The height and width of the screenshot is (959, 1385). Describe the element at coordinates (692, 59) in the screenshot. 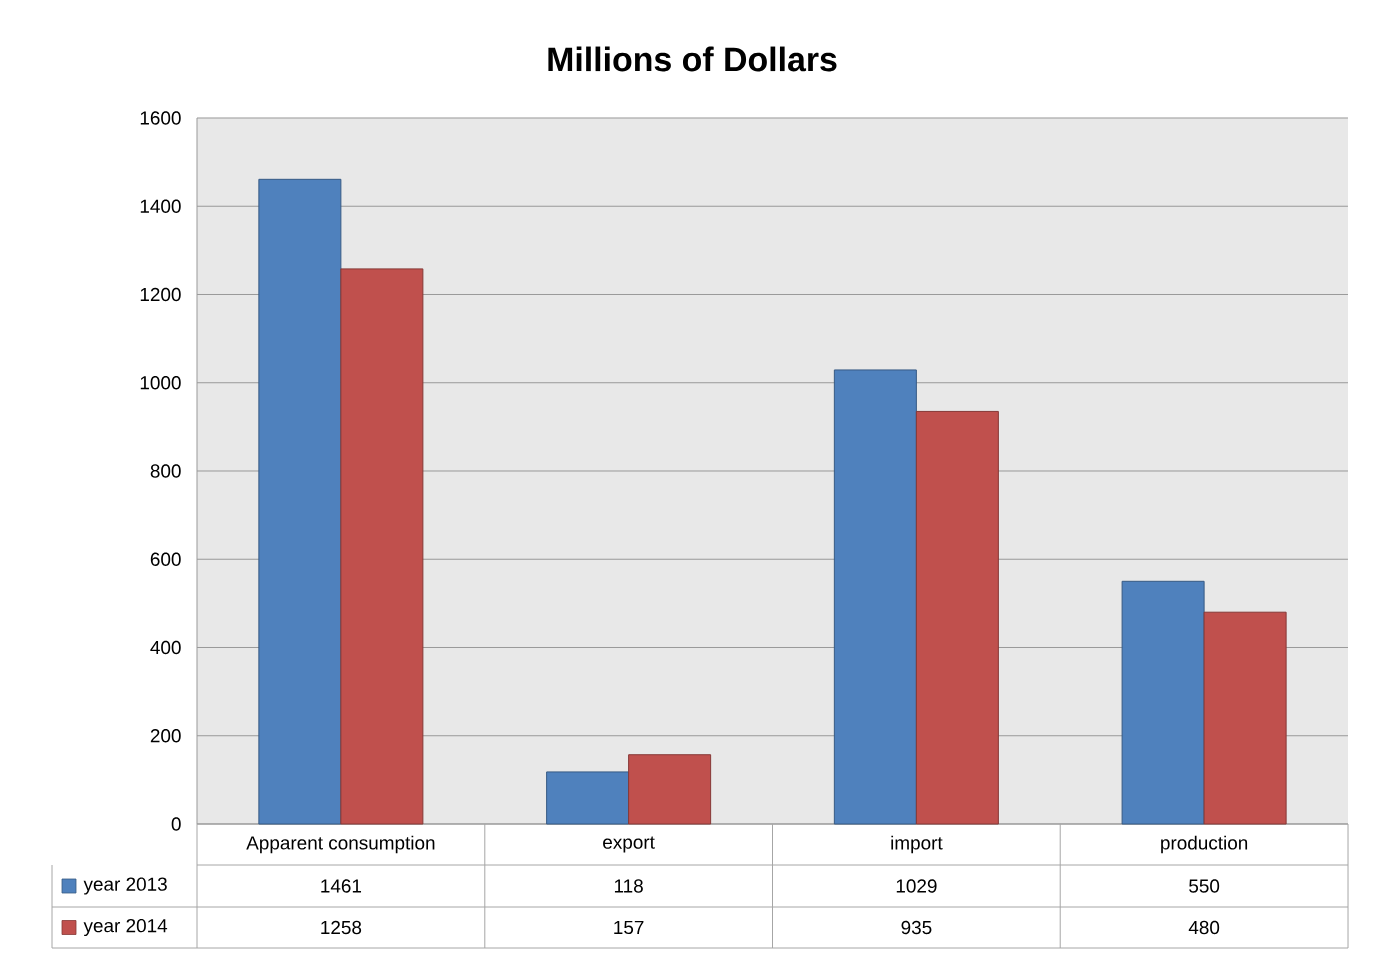

I see `chart-title: Millions of Dollars` at that location.